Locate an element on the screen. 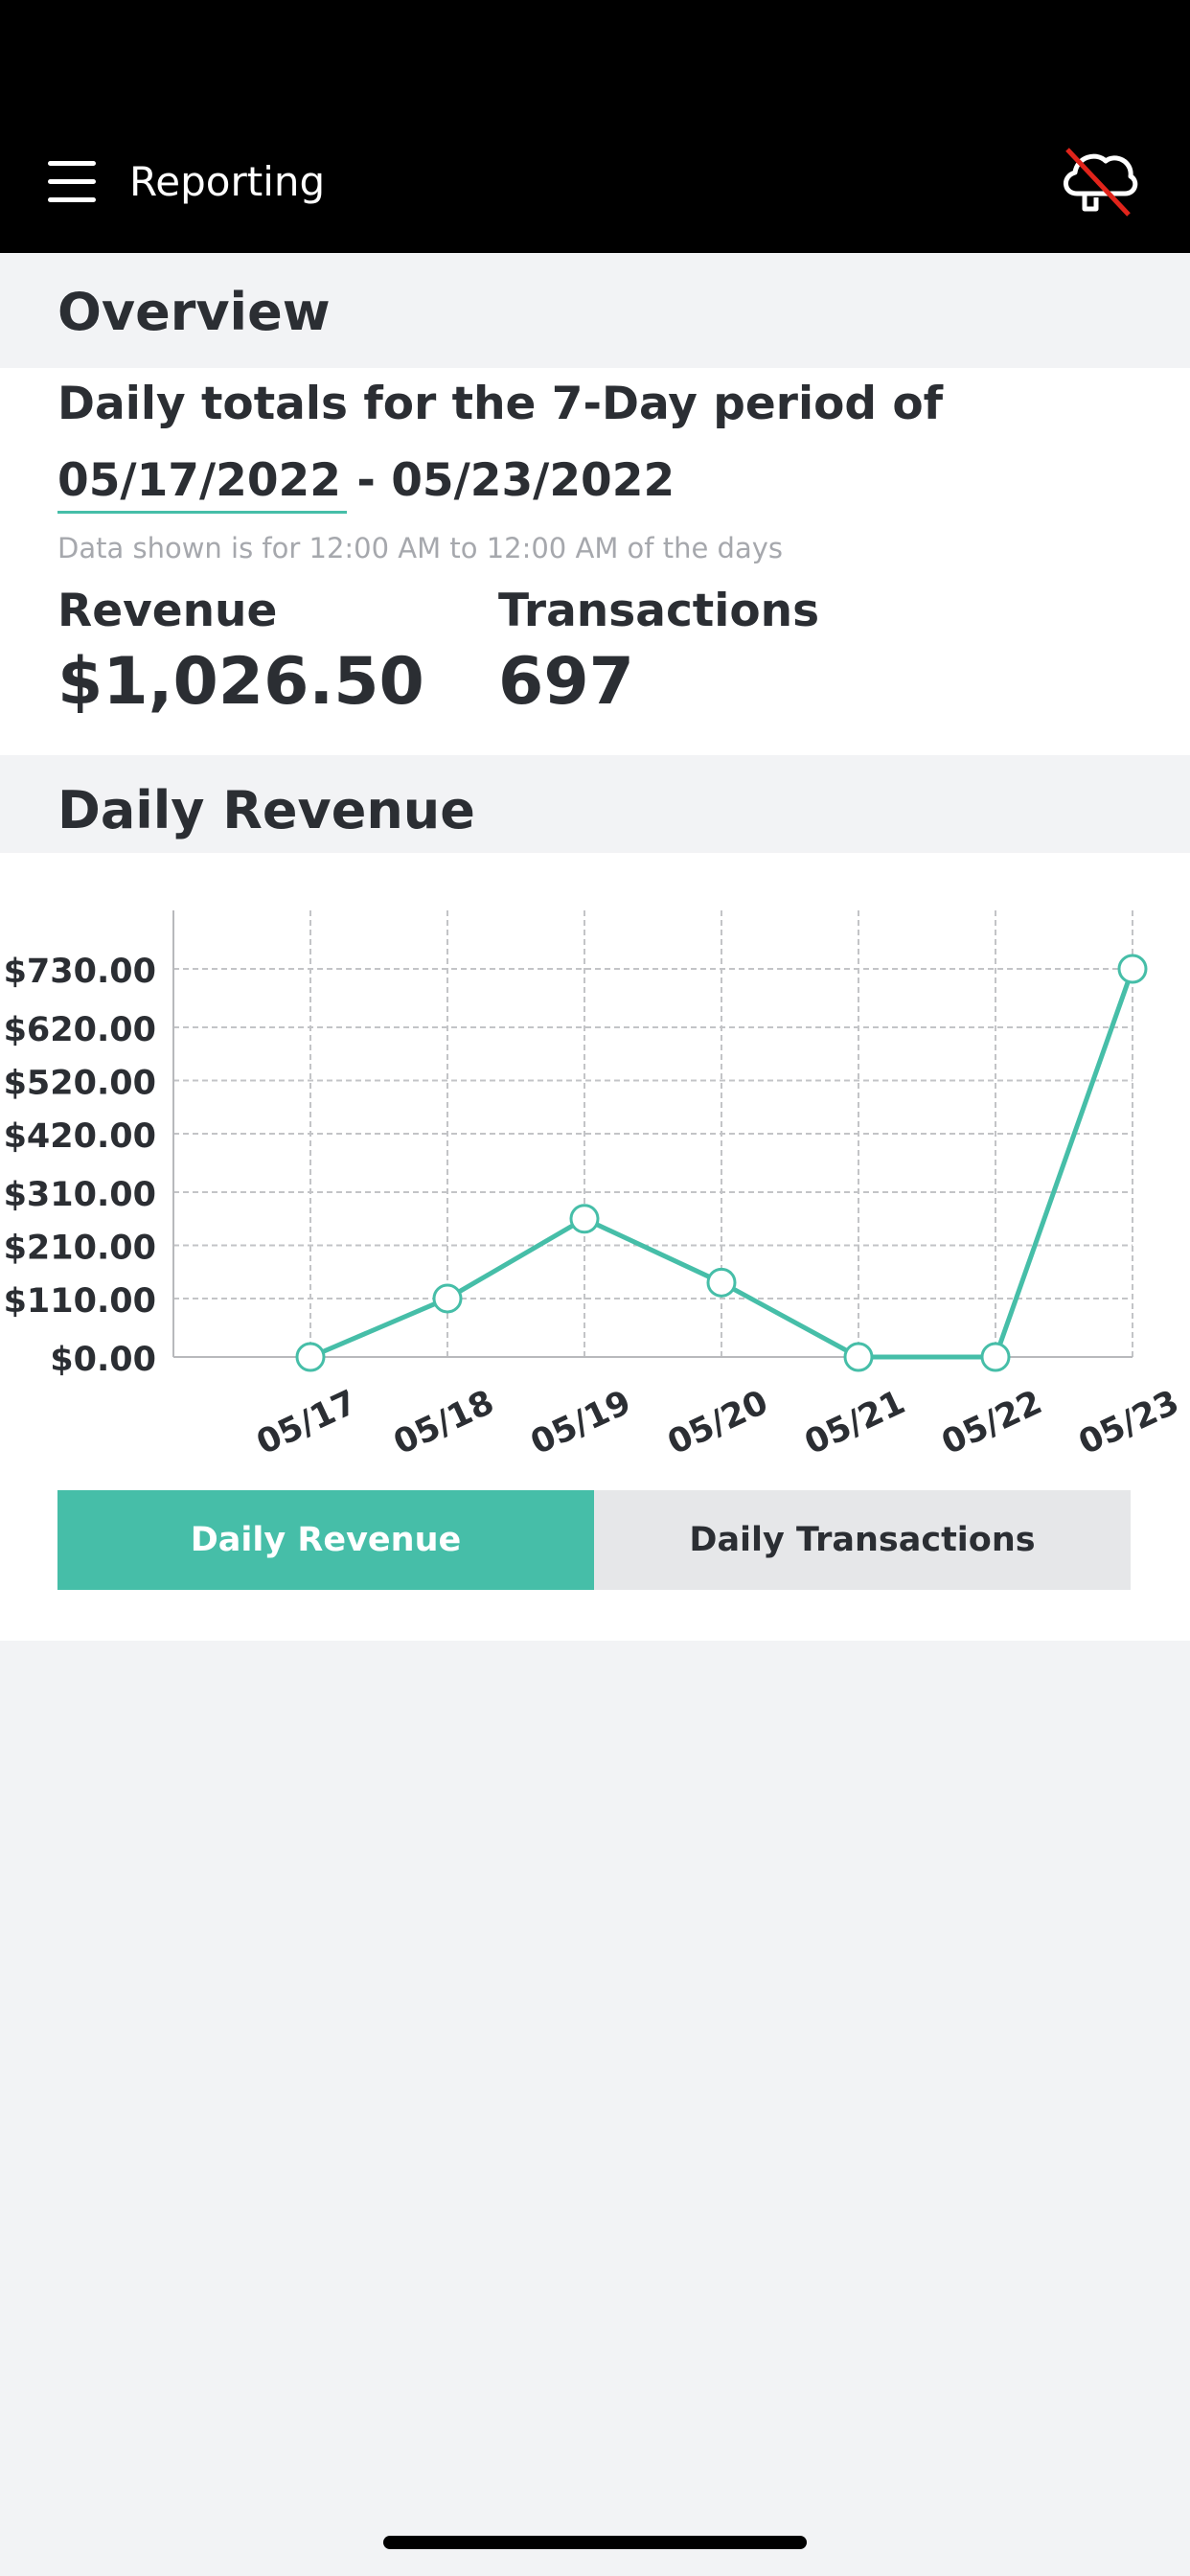  y-tick-label: $730.00 is located at coordinates (80, 972).